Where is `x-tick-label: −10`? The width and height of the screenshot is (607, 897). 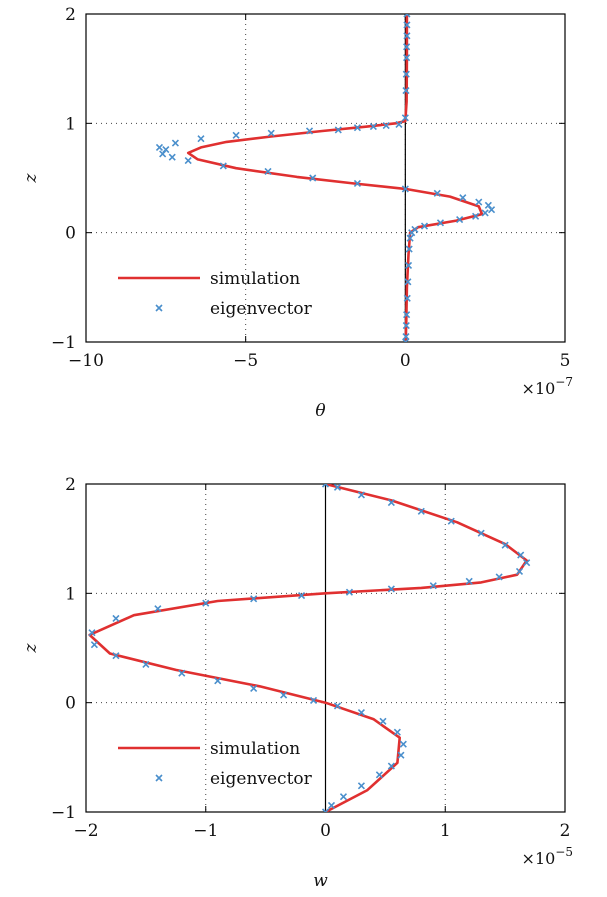 x-tick-label: −10 is located at coordinates (86, 361).